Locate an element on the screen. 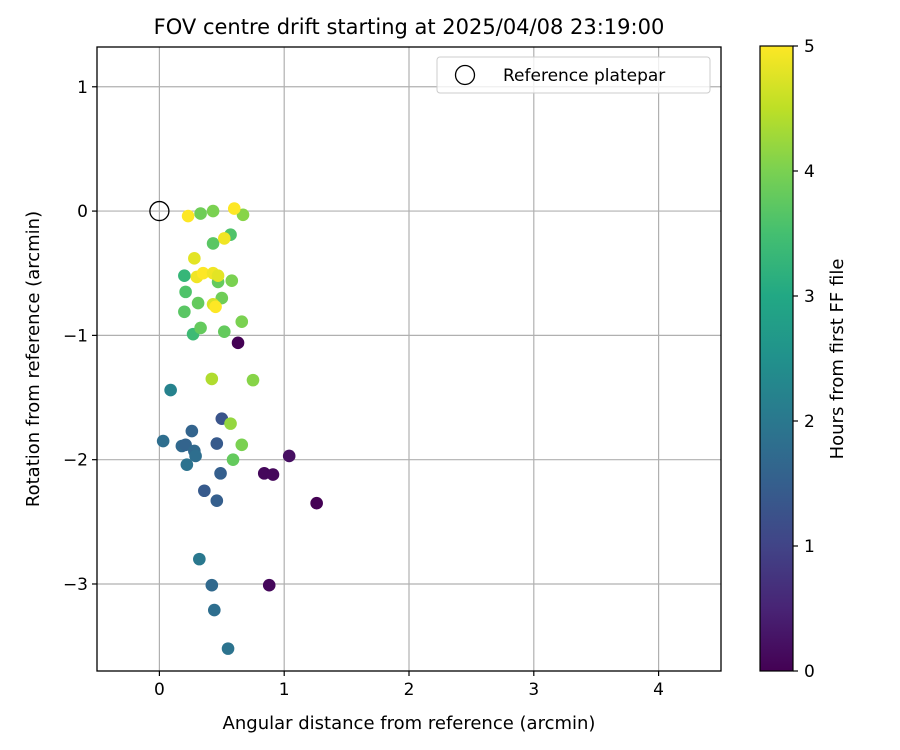  x-tick-label: 2 is located at coordinates (409, 690).